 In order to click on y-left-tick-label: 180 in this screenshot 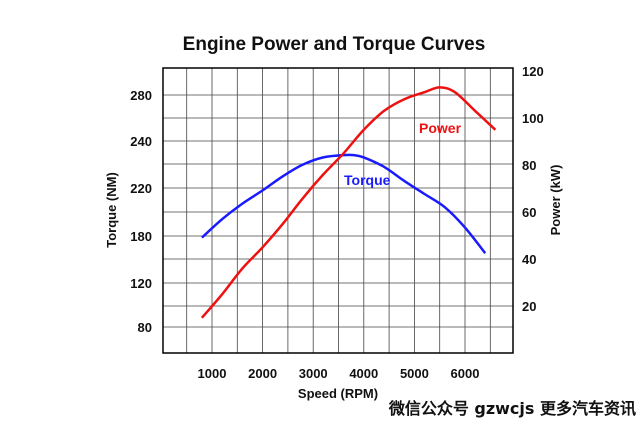, I will do `click(141, 236)`.